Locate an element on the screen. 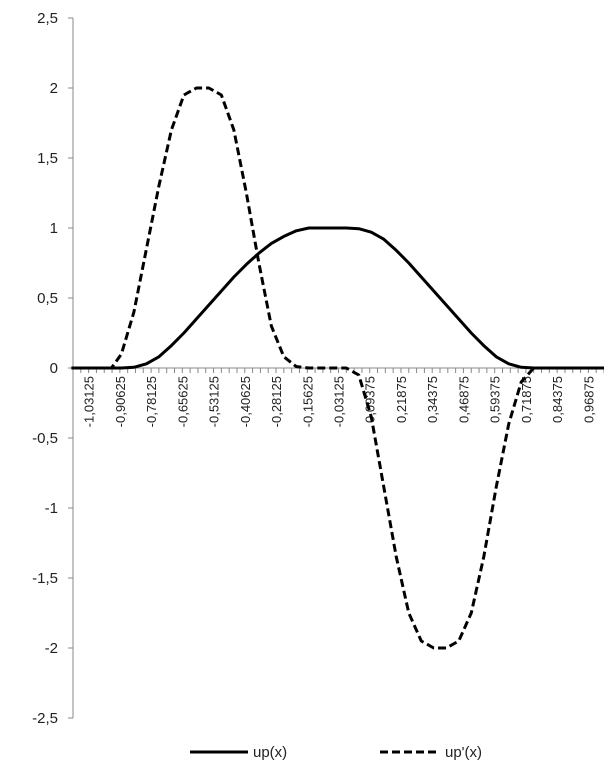  x-tick-label: 0,34375 is located at coordinates (432, 399).